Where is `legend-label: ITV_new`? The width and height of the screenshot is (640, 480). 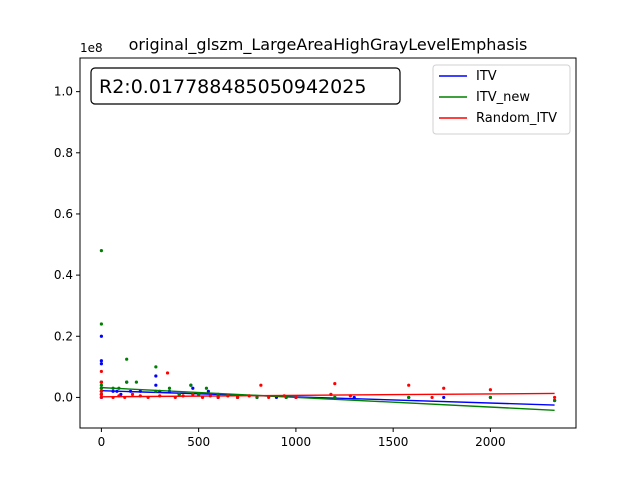 legend-label: ITV_new is located at coordinates (503, 97).